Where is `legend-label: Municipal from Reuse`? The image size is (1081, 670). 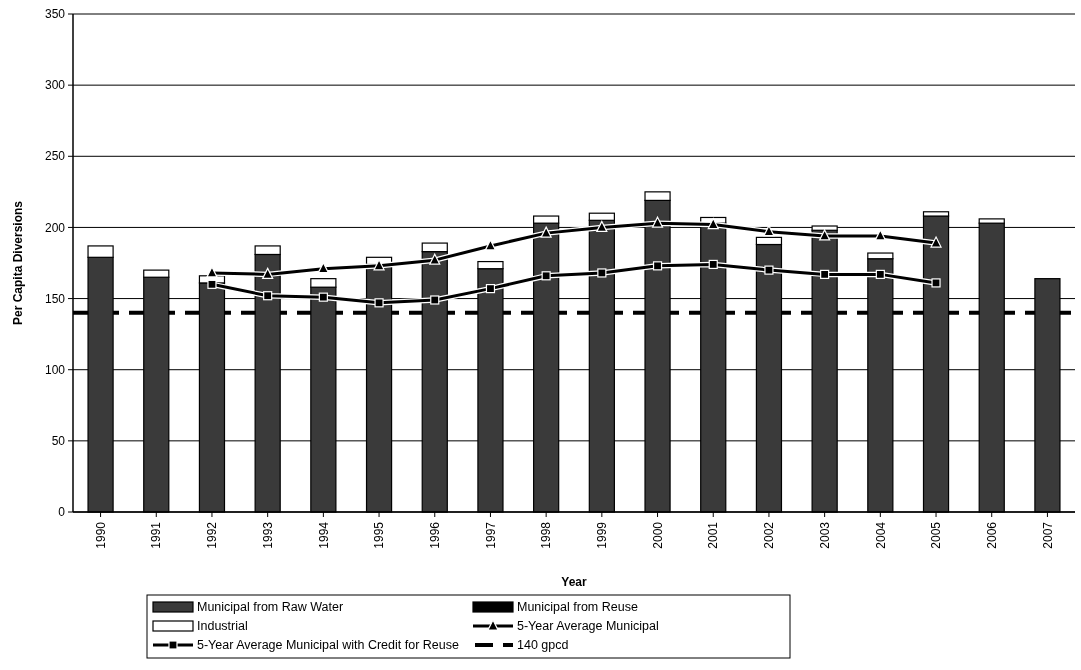
legend-label: Municipal from Reuse is located at coordinates (577, 607).